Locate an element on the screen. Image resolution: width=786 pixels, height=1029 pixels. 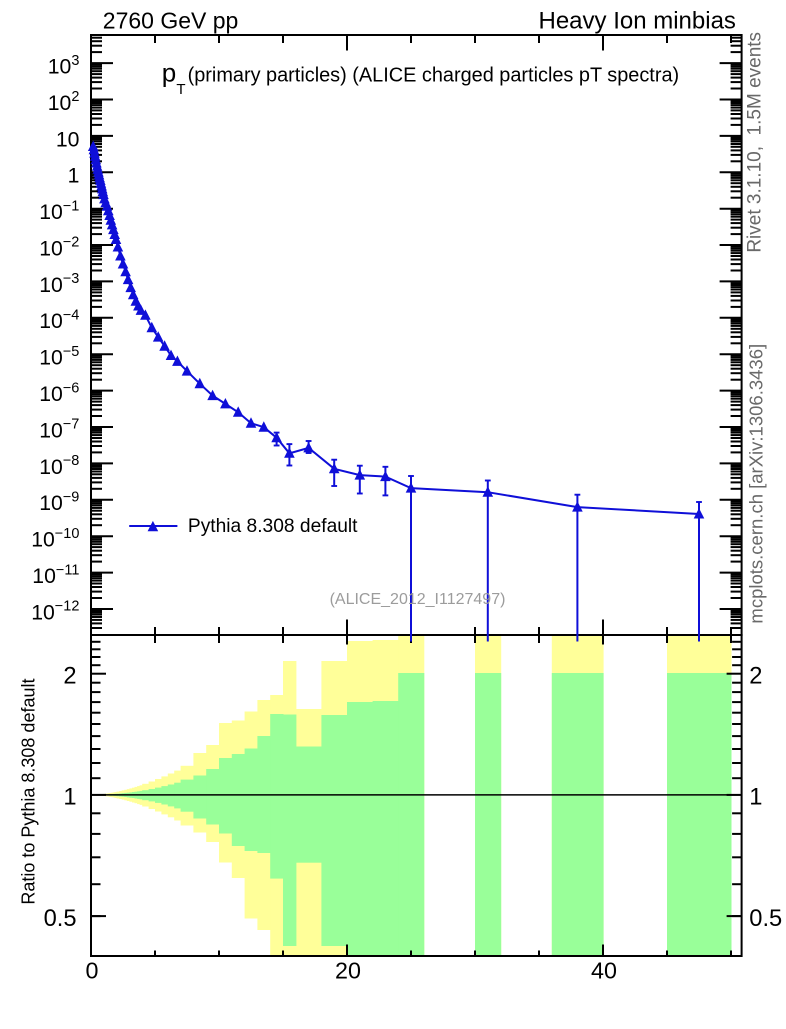
svg-text:mcplots.cern.ch [arXiv:1306.34: mcplots.cern.ch [arXiv:1306.3436] is located at coordinates (756, 484).